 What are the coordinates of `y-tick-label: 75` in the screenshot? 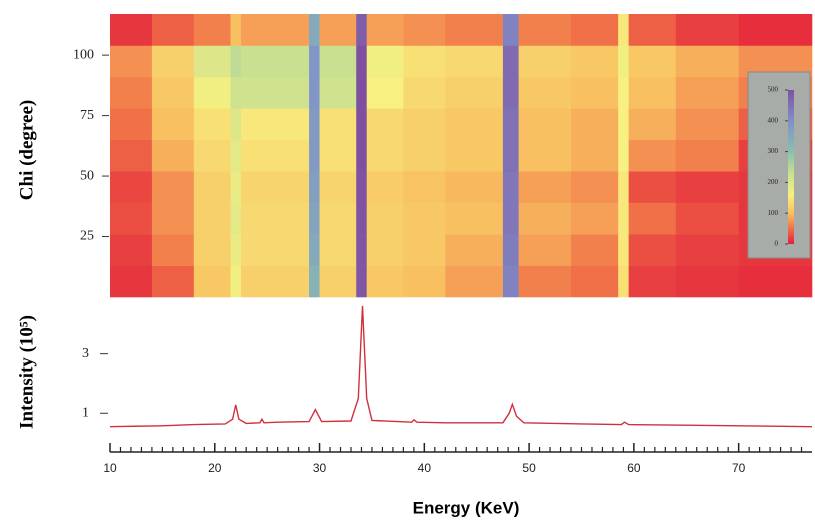 It's located at (87, 115).